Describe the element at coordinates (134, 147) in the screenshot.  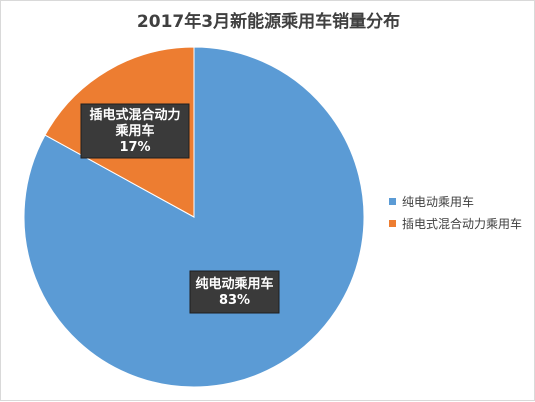
I see `data-label-phev-percent: 17%` at that location.